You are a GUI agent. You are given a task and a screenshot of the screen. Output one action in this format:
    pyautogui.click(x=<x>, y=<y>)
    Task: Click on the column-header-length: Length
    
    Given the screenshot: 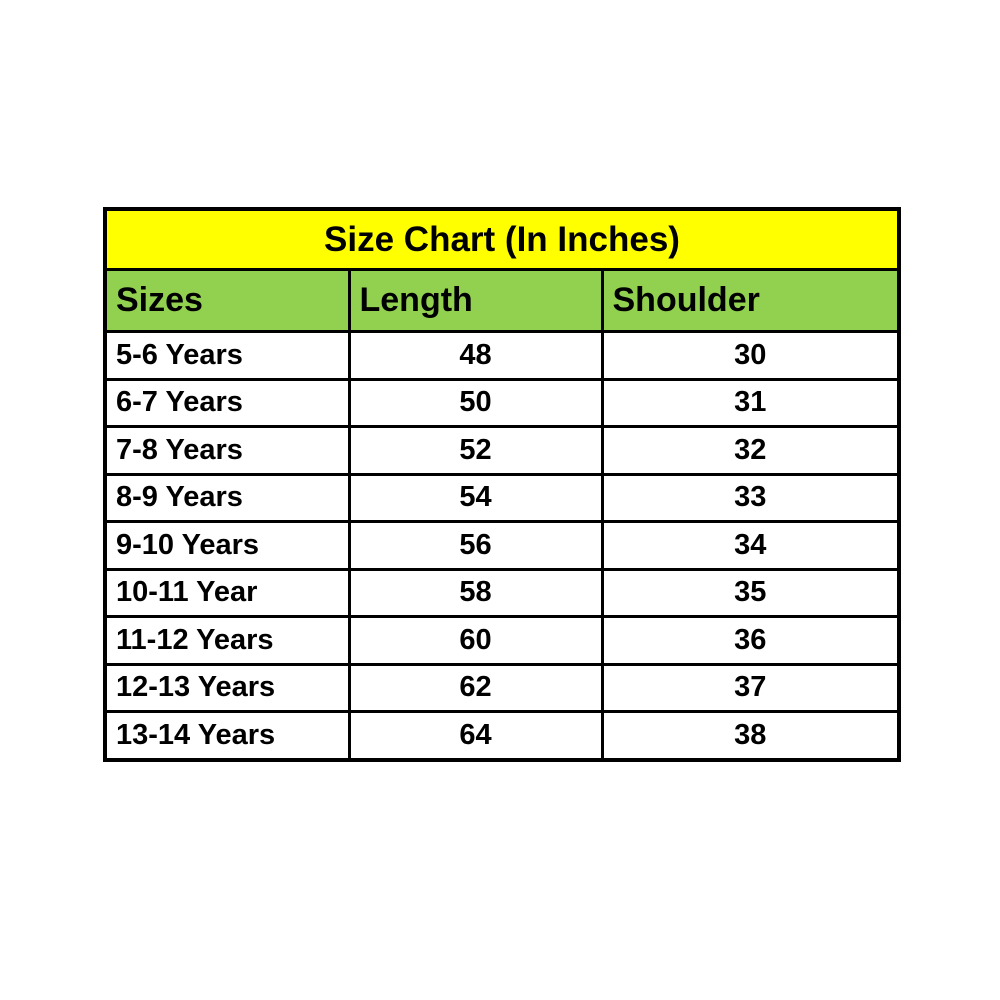 What is the action you would take?
    pyautogui.click(x=475, y=300)
    